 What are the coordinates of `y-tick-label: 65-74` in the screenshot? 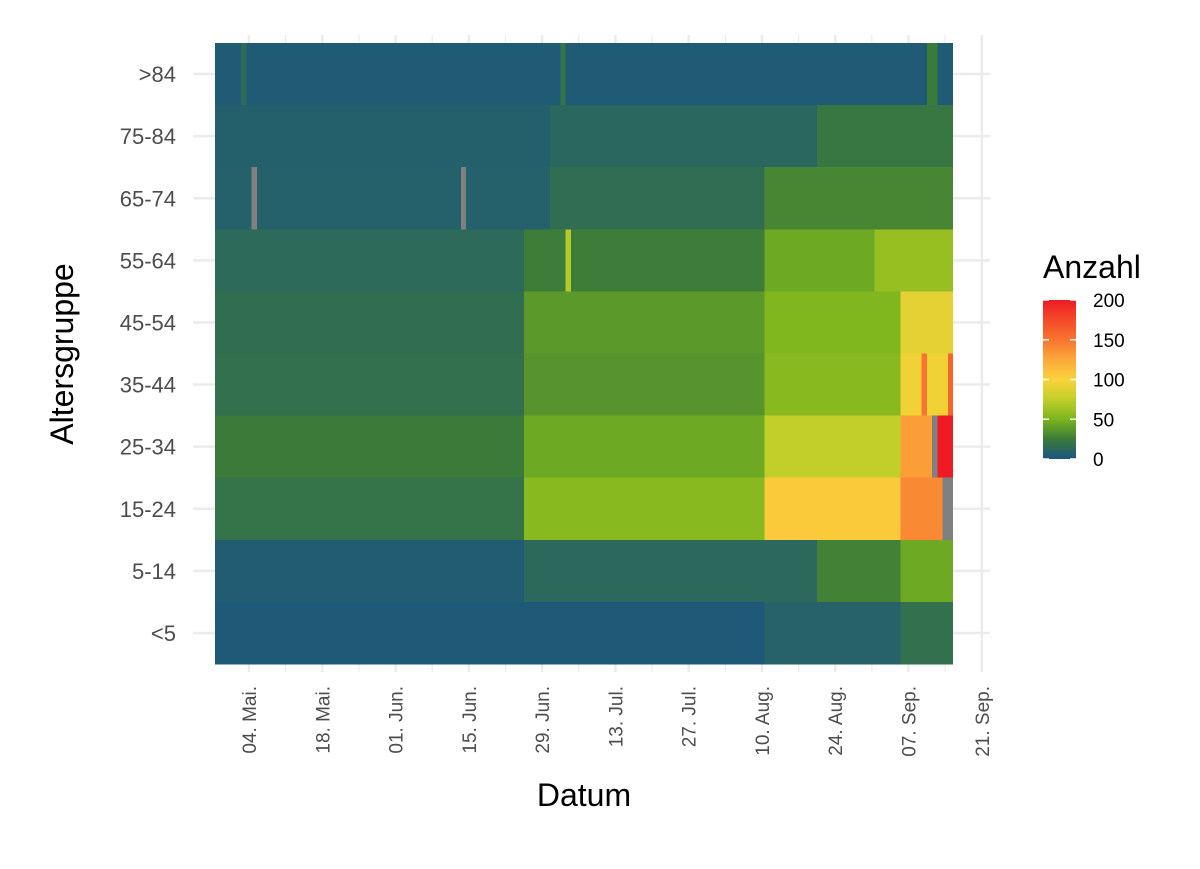 It's located at (148, 198).